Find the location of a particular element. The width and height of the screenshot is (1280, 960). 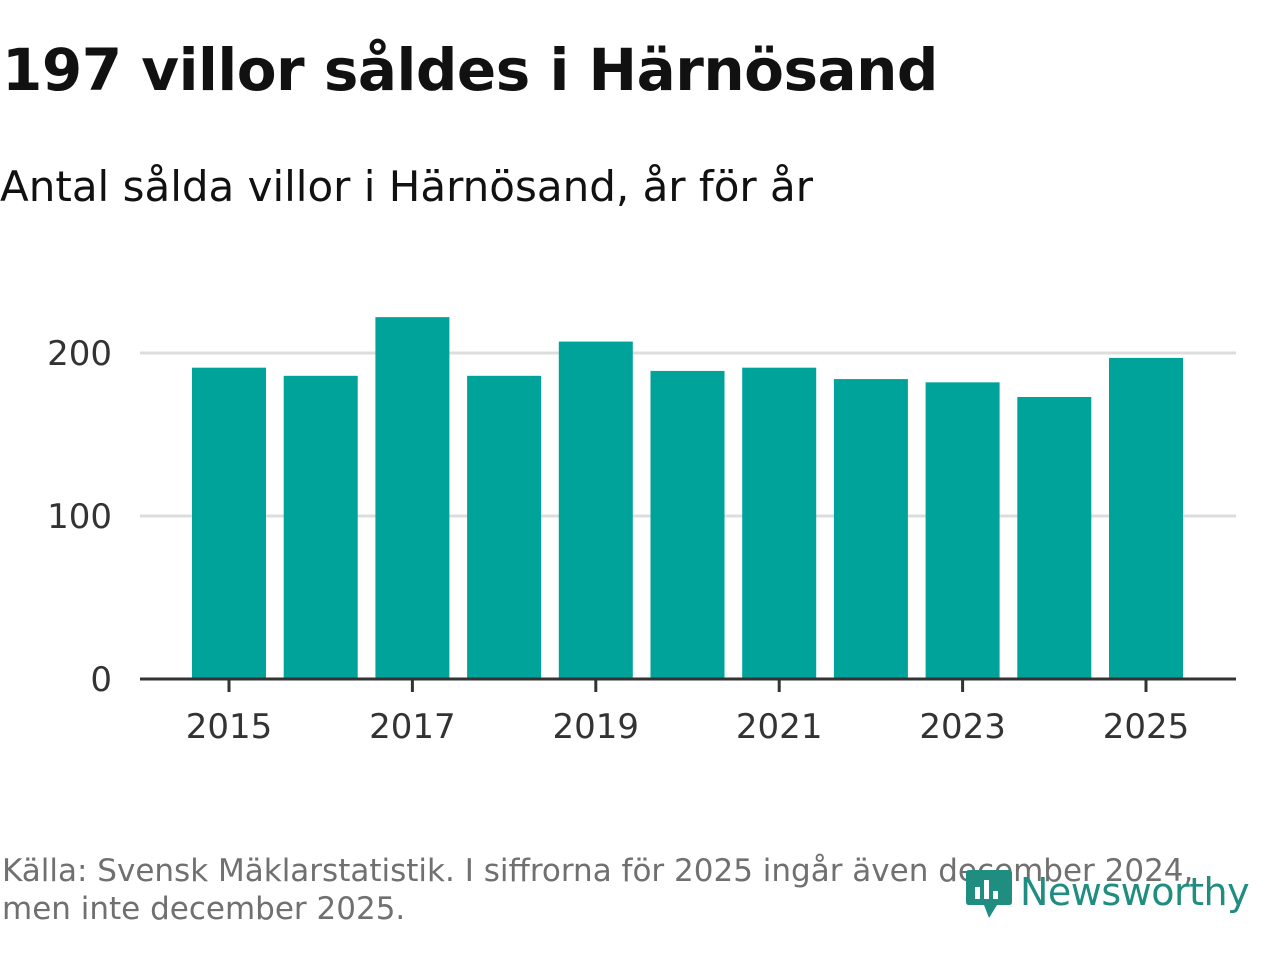

bar-2025 is located at coordinates (1146, 518).